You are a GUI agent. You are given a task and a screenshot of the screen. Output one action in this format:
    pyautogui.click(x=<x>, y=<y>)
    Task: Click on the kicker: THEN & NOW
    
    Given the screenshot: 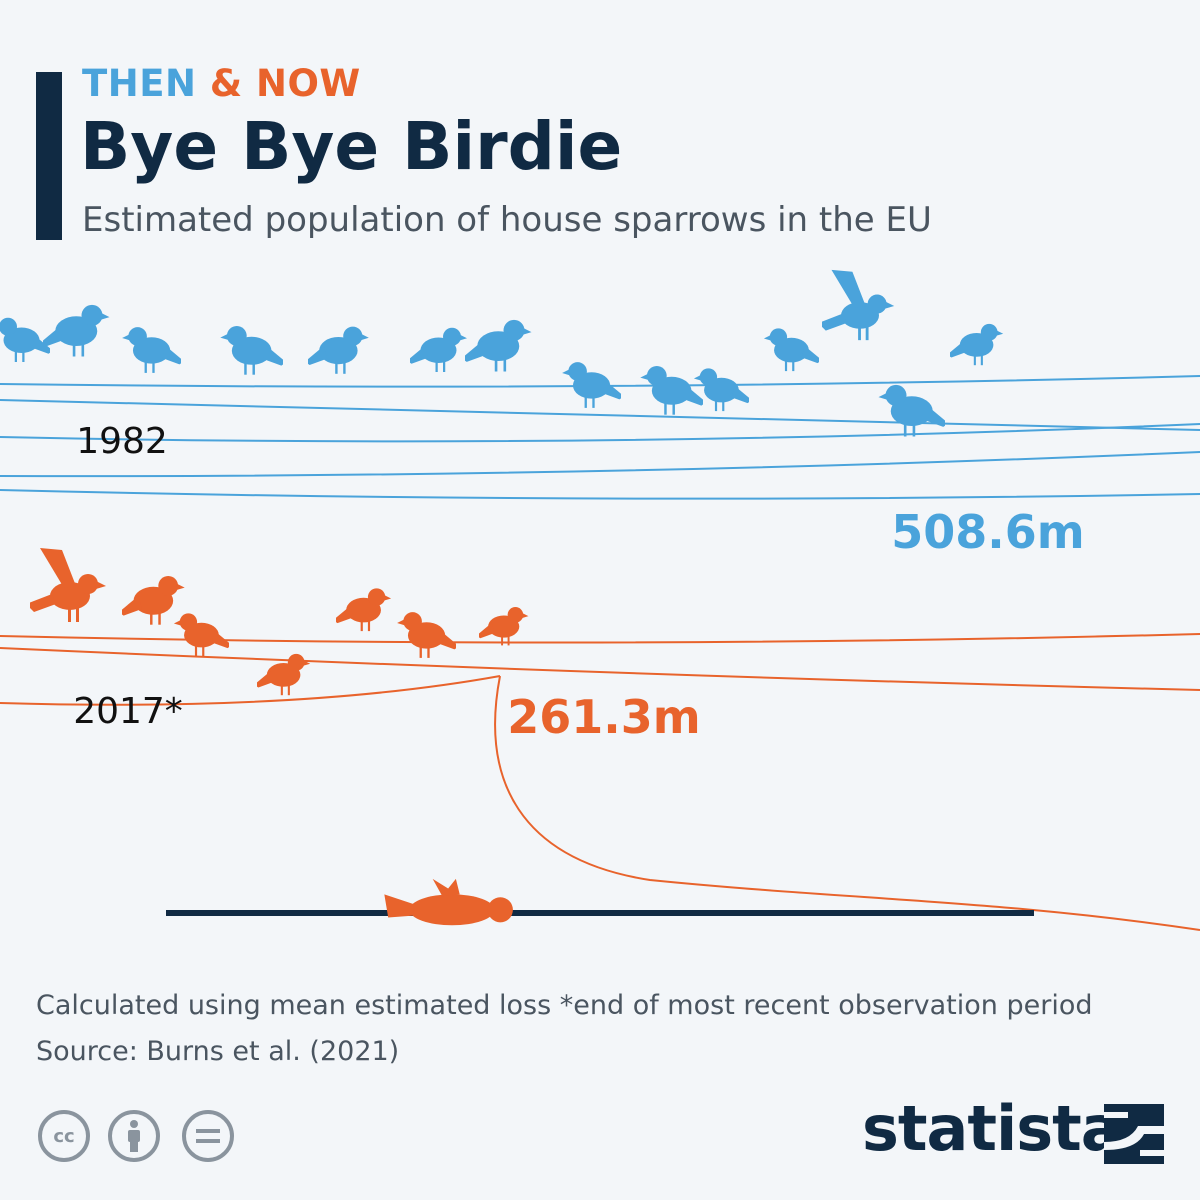 What is the action you would take?
    pyautogui.click(x=221, y=83)
    